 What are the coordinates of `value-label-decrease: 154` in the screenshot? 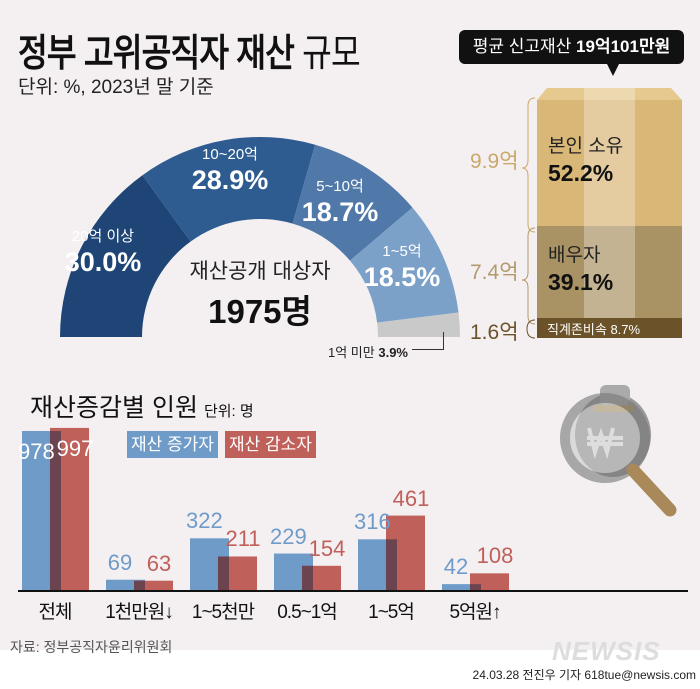 It's located at (327, 548).